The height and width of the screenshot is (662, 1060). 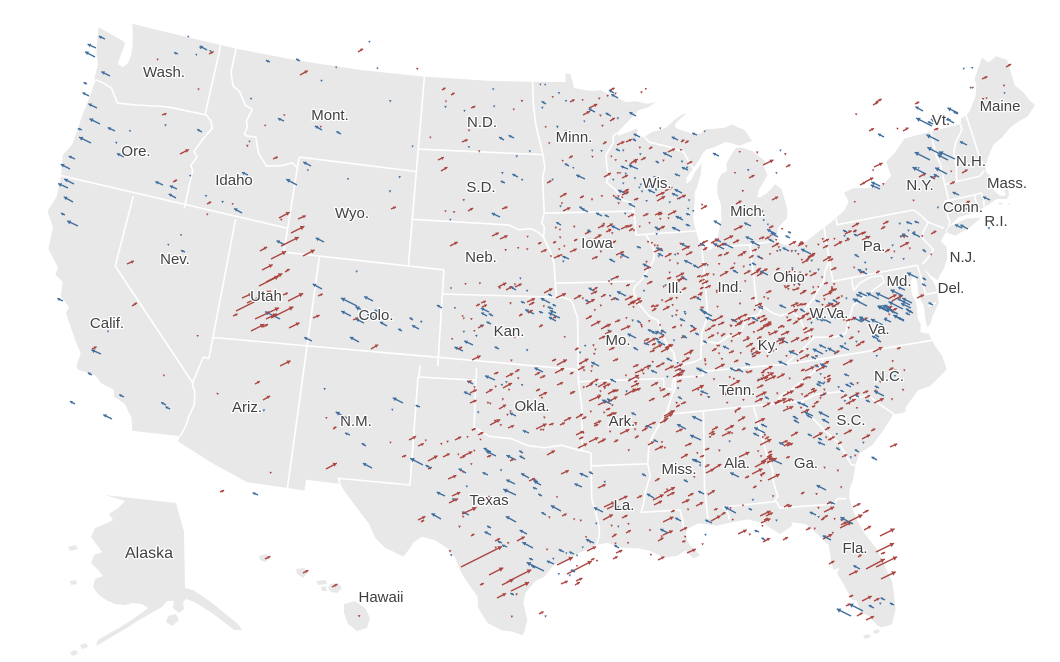 I want to click on svg-text: Ore., so click(x=135, y=151).